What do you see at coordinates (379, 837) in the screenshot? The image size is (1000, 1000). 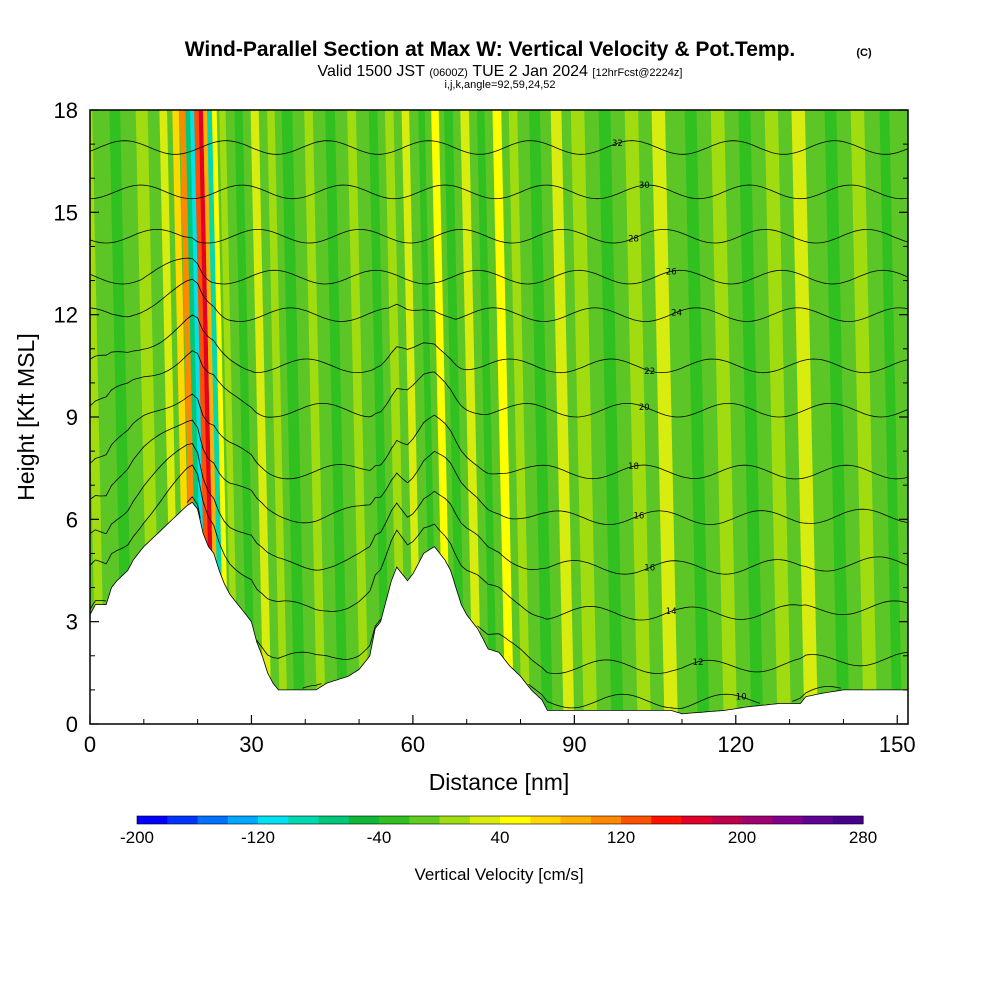 I see `colorbar-tick-label: -40` at bounding box center [379, 837].